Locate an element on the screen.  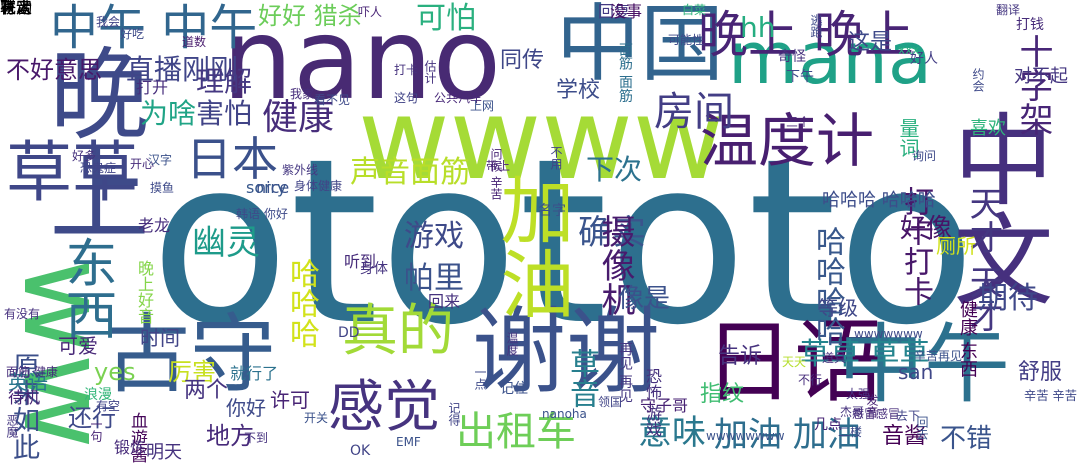
cloud-word: 二楼 is located at coordinates (850, 432).